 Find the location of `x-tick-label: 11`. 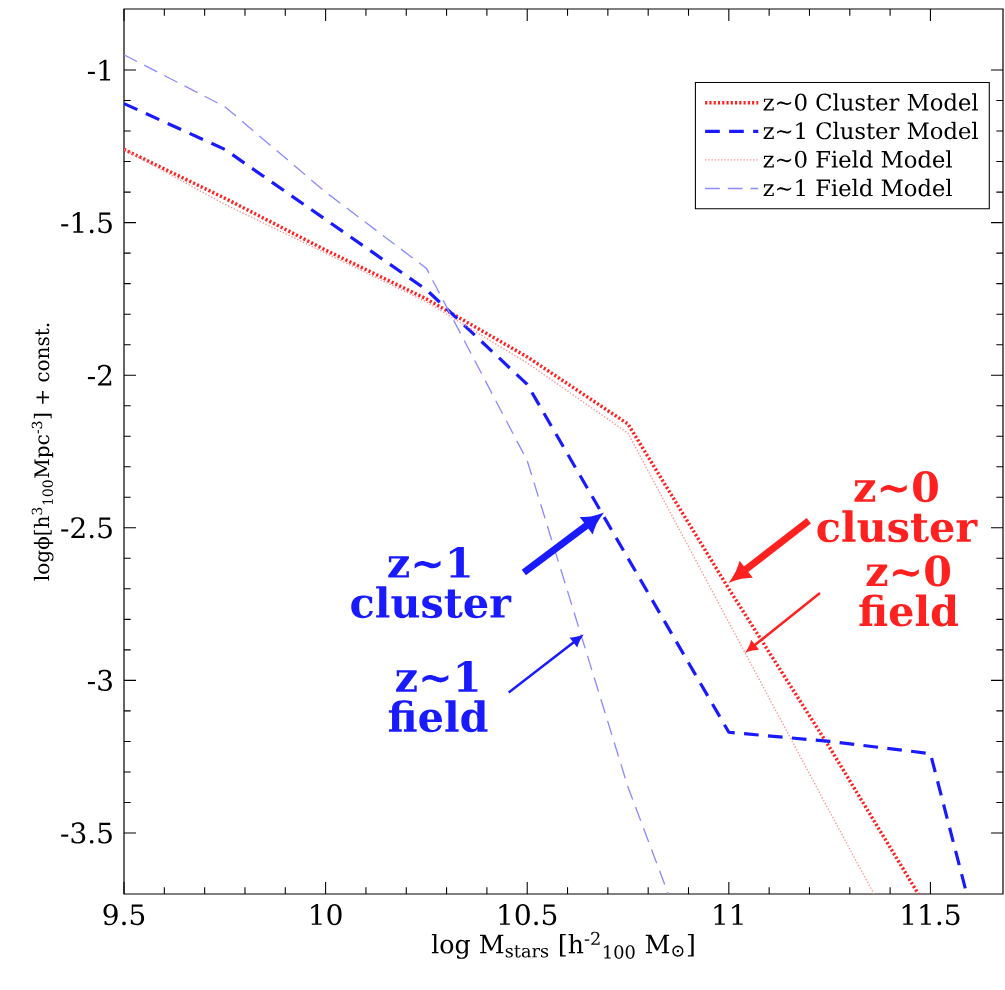

x-tick-label: 11 is located at coordinates (728, 914).